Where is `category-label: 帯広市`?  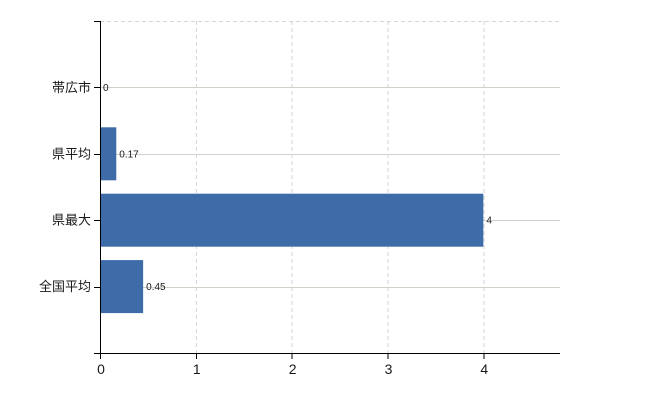 category-label: 帯広市 is located at coordinates (71, 87).